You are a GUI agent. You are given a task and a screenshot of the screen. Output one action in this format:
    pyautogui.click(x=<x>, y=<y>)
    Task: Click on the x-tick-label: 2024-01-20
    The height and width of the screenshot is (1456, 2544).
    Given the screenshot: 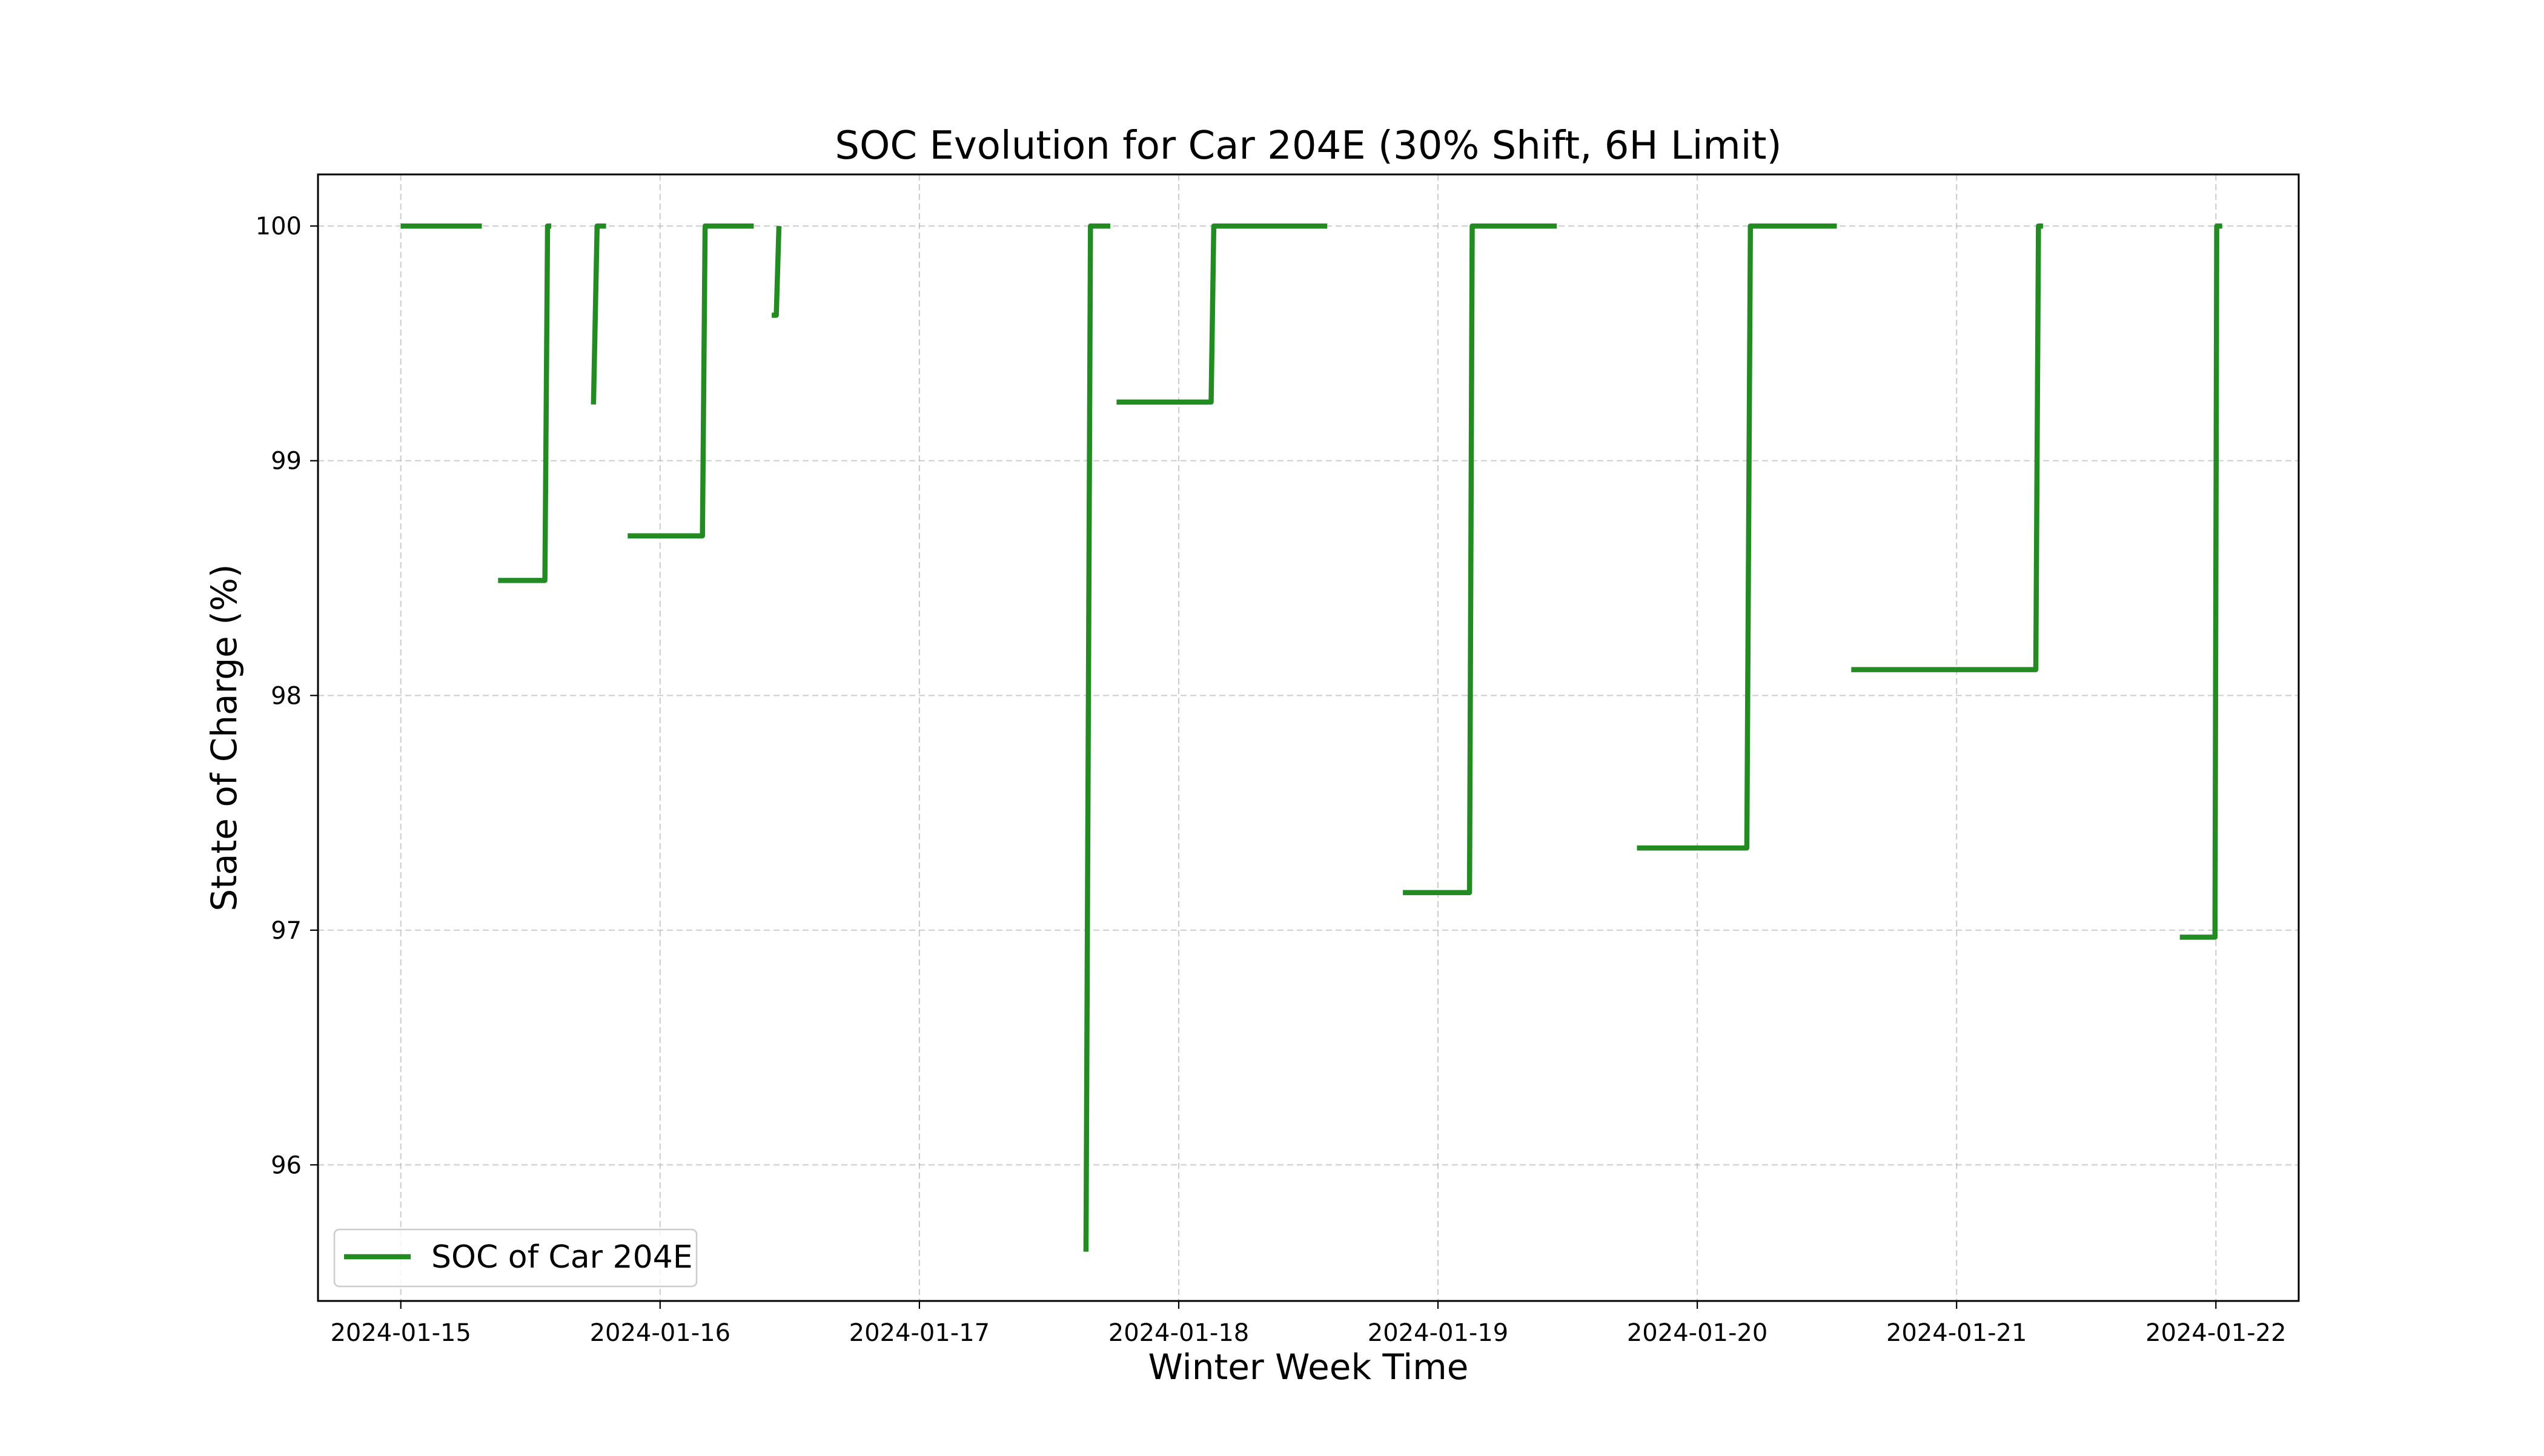 What is the action you would take?
    pyautogui.click(x=1697, y=1333)
    